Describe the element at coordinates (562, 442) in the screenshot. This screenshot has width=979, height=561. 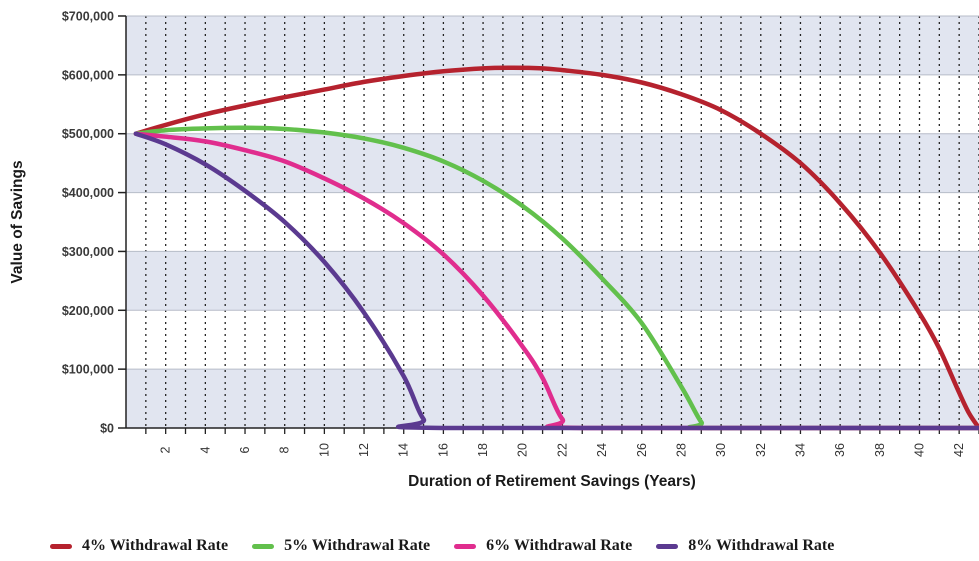
I see `x-axis-ticks: 2 4 6 8 10 12 14 16 18 20 22 24 26 28 30 32 34 36 38 40 42` at that location.